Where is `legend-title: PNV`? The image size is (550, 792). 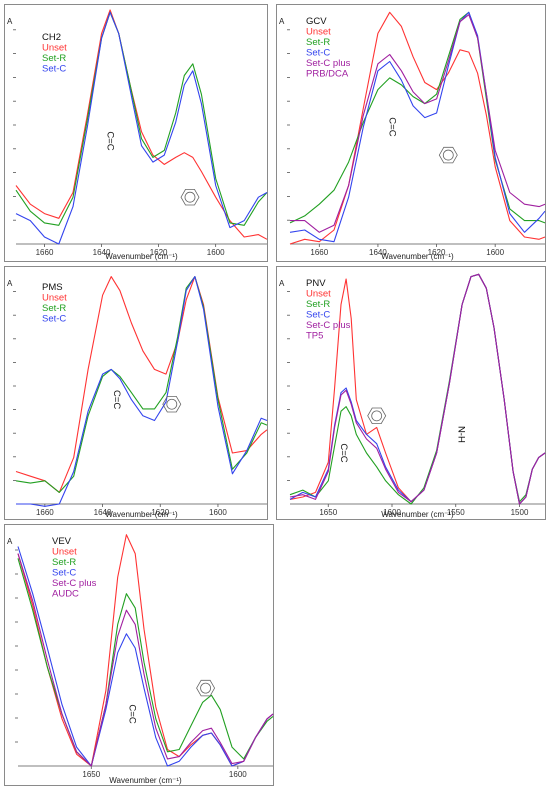
legend-title: PNV is located at coordinates (316, 283).